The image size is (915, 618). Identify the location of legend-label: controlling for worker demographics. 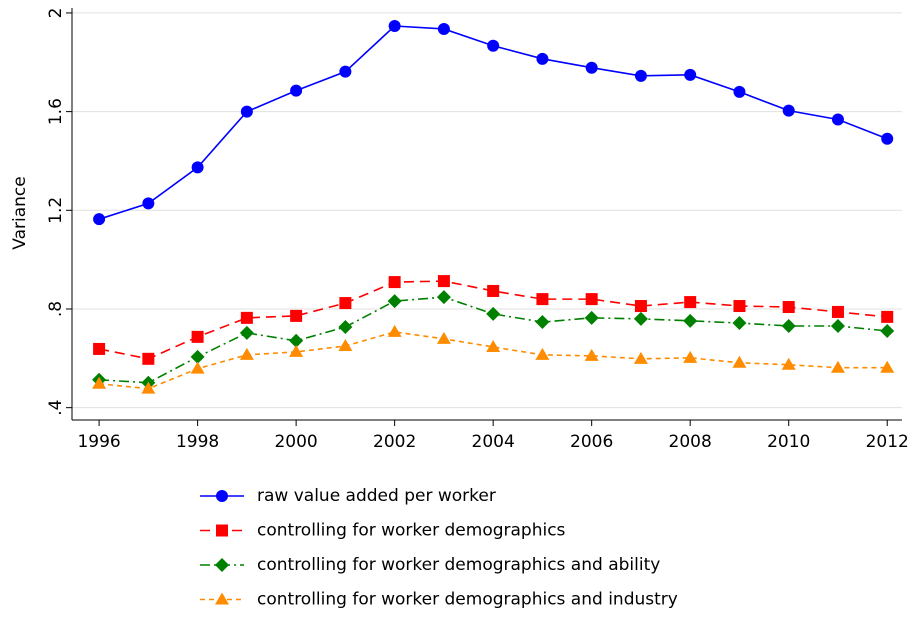
(411, 531).